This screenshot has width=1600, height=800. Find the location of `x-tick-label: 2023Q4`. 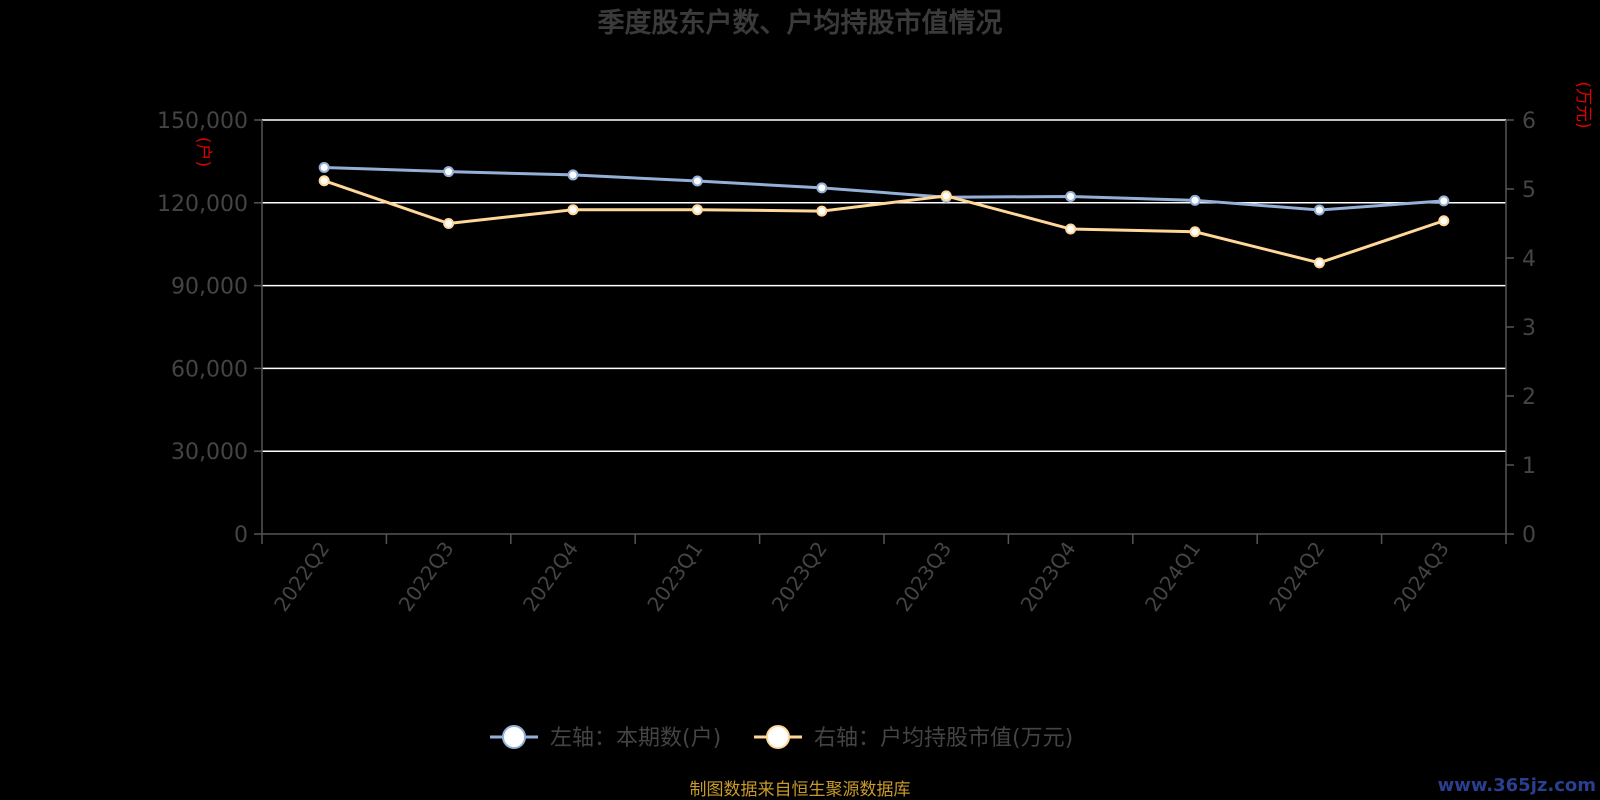

x-tick-label: 2023Q4 is located at coordinates (1048, 576).